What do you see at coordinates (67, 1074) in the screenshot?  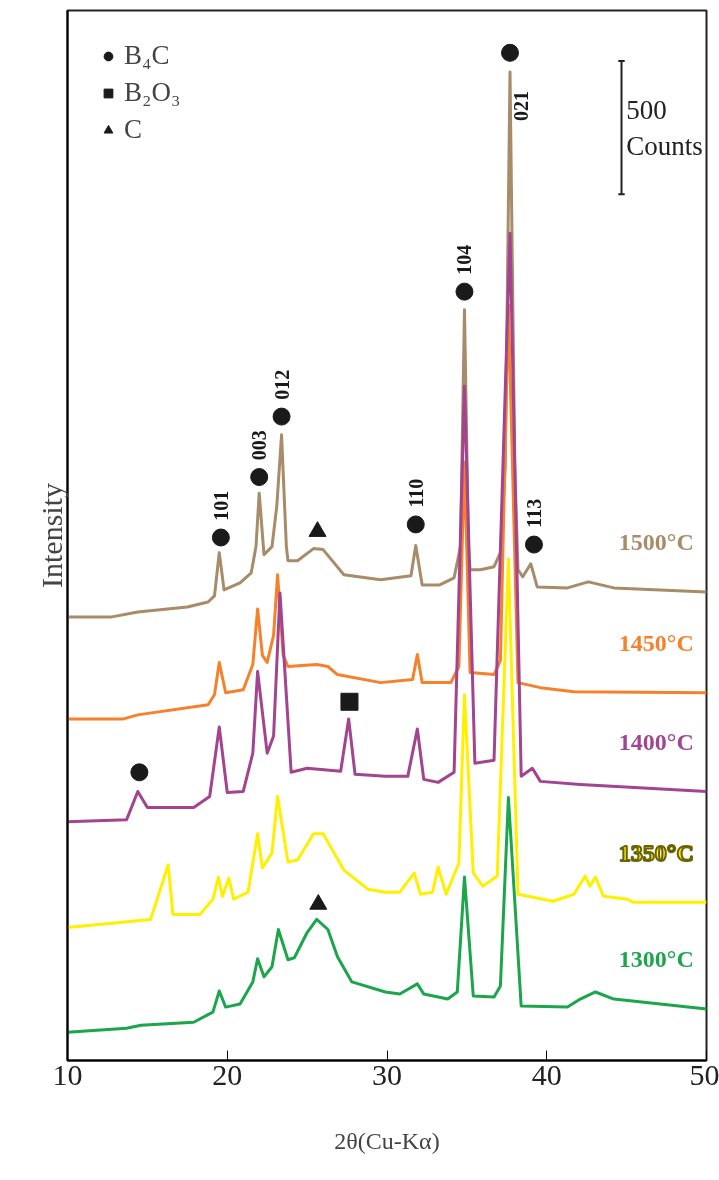 I see `x-tick-label: 10` at bounding box center [67, 1074].